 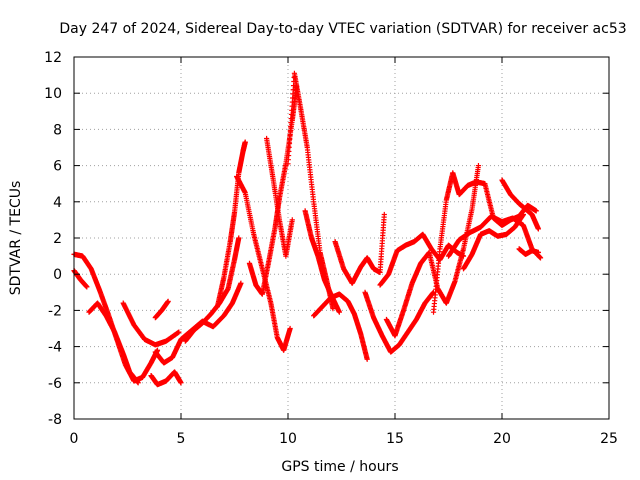 I want to click on series-arc-x, so click(x=528, y=251).